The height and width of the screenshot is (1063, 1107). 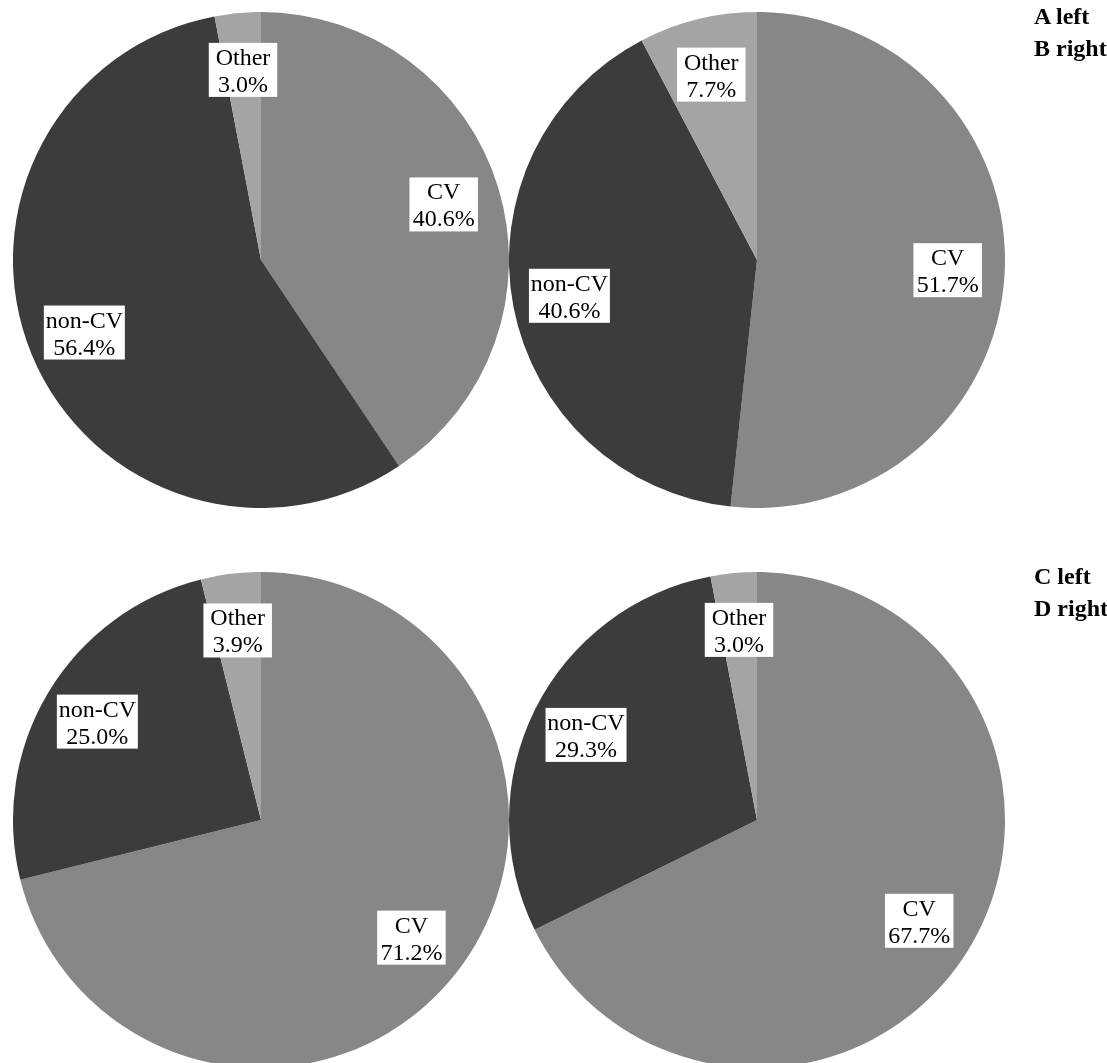 What do you see at coordinates (237, 644) in the screenshot?
I see `data-label: 3.9%` at bounding box center [237, 644].